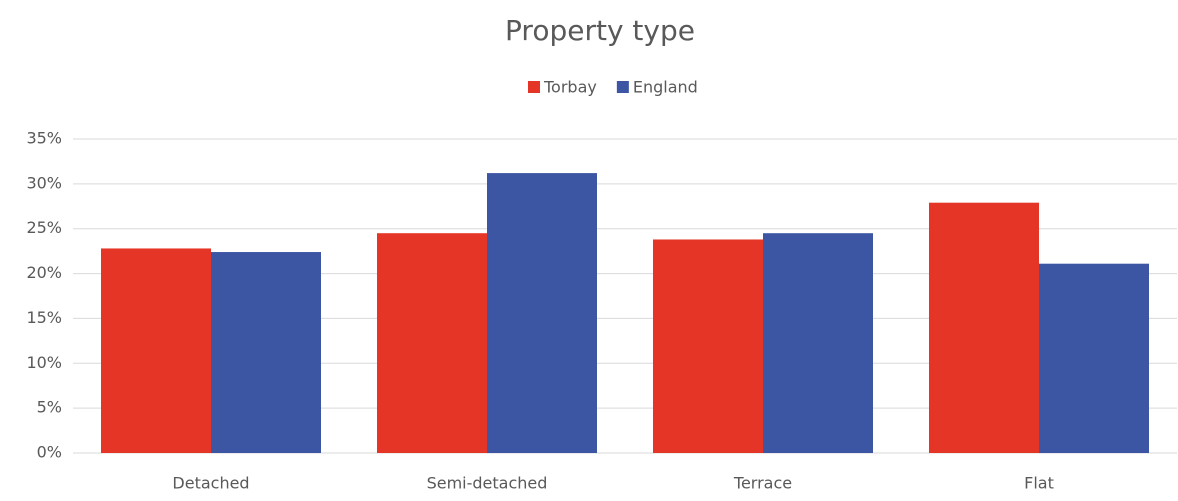  I want to click on x-tick-label: Detached, so click(210, 483).